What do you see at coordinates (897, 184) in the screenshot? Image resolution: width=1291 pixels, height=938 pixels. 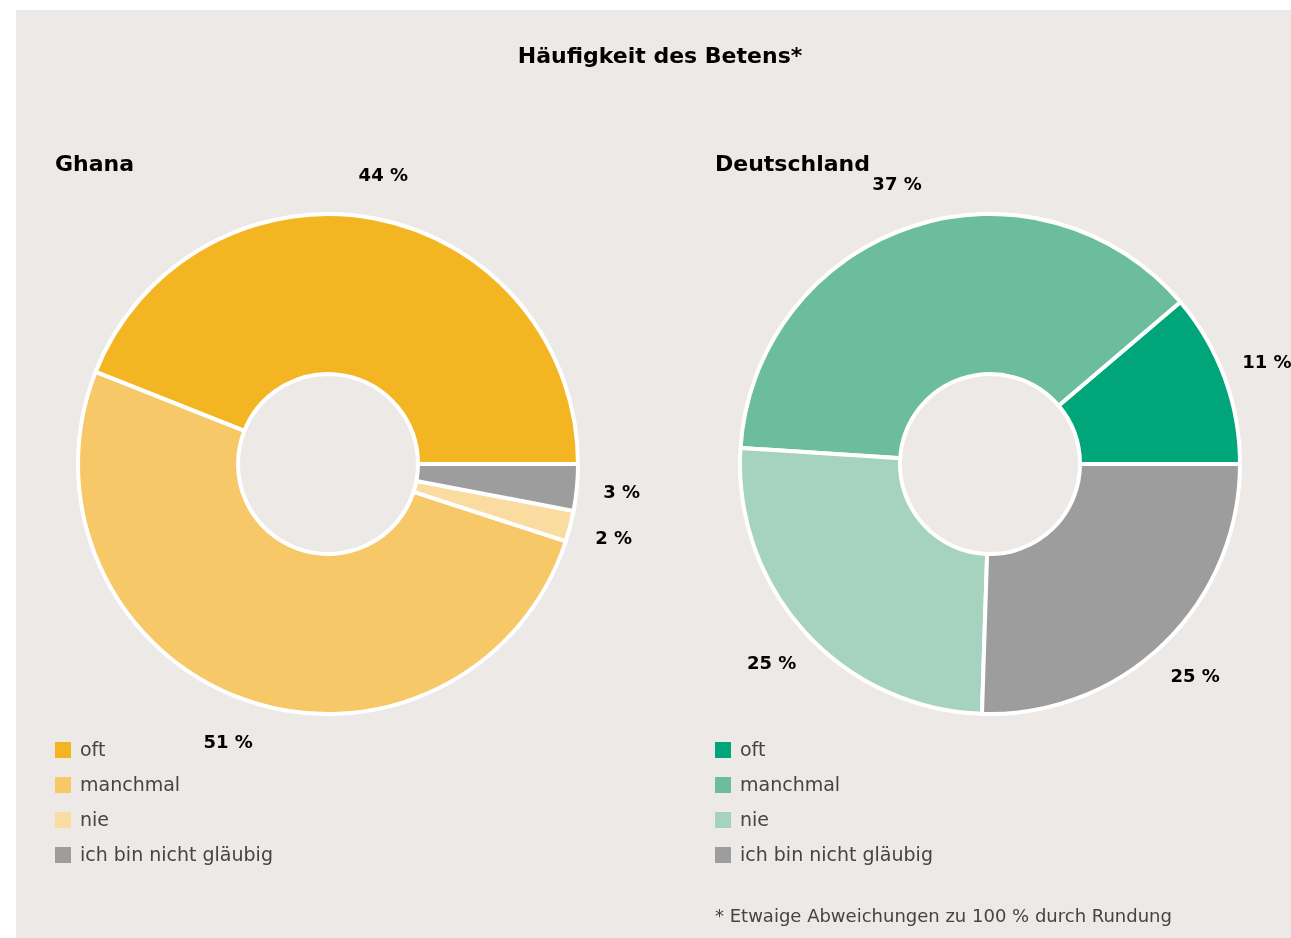 I see `data-label: 37 %` at bounding box center [897, 184].